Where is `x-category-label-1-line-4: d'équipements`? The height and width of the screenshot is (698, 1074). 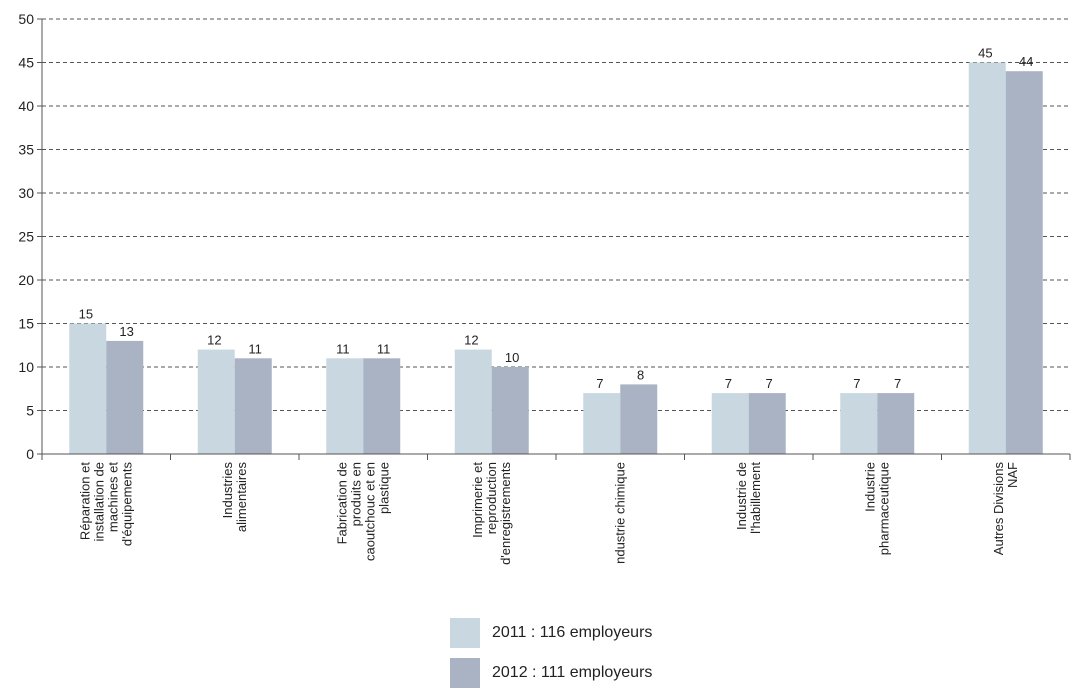 x-category-label-1-line-4: d'équipements is located at coordinates (126, 504).